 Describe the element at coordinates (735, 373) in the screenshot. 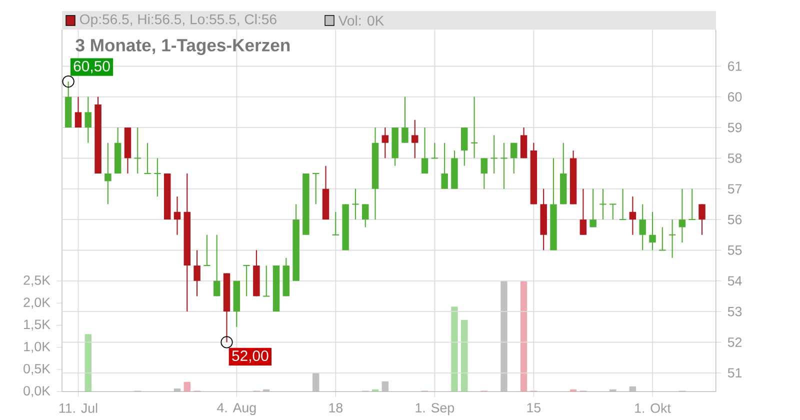

I see `y-tick-label: 51` at that location.